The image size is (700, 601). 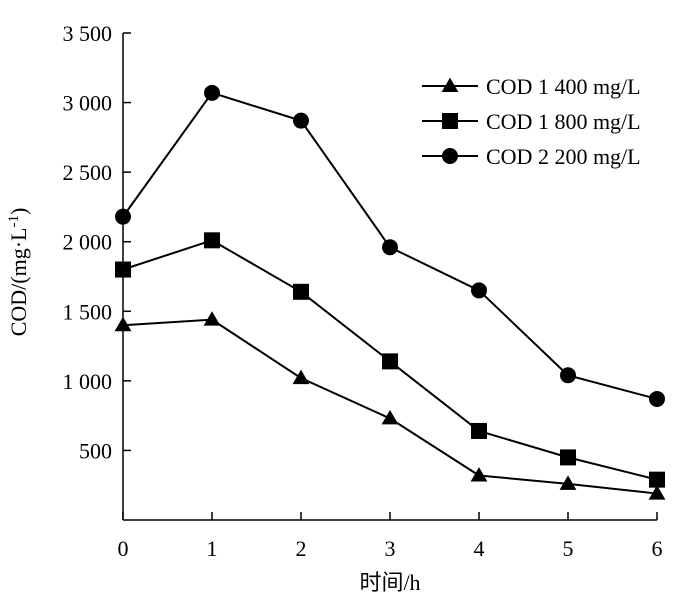 What do you see at coordinates (88, 242) in the screenshot?
I see `y-tick-label: 2 000` at bounding box center [88, 242].